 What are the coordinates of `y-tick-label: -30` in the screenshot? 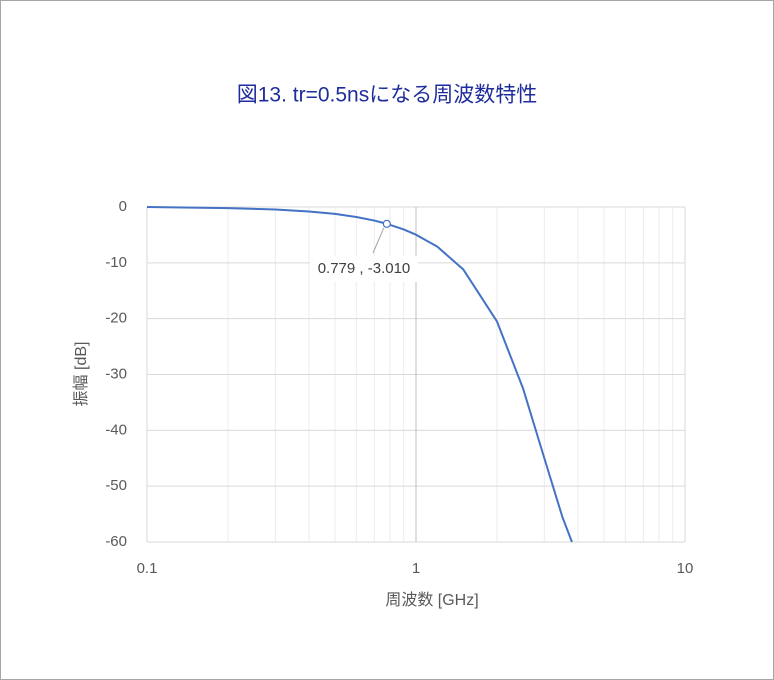 It's located at (116, 373).